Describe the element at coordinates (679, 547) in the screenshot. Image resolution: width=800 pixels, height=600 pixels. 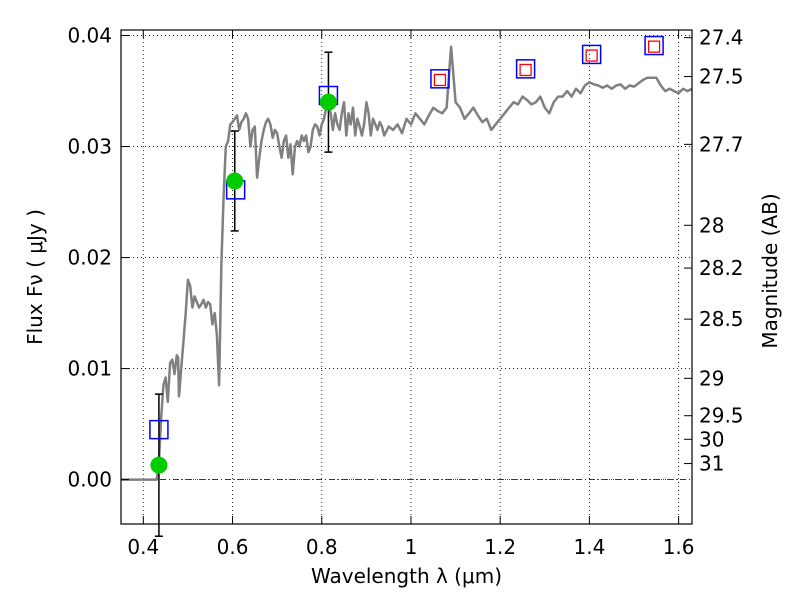
I see `x-tick-label: 1.6` at that location.